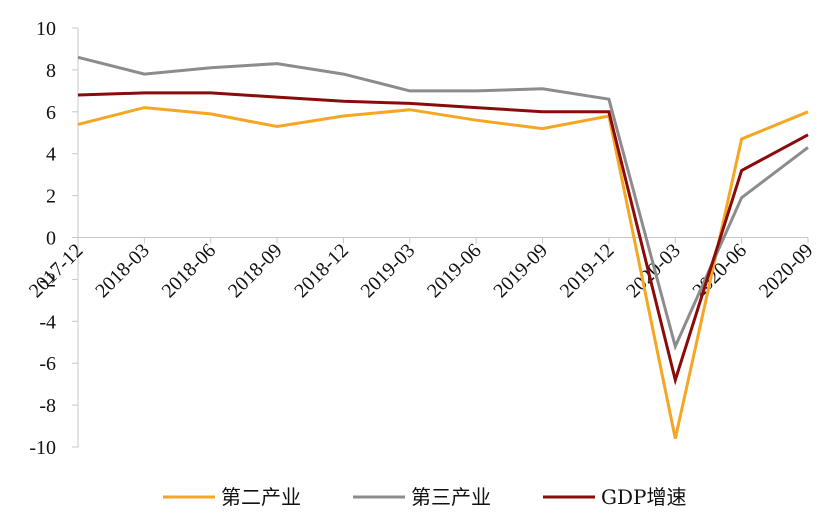  I want to click on x-tick-label: 2018-06, so click(189, 270).